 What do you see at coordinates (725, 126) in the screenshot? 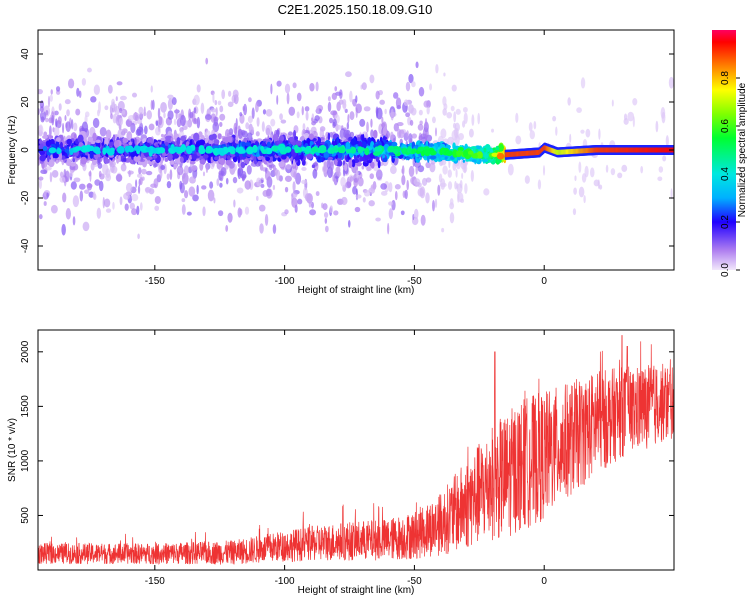
I see `colorbar-tick-label: 0.6` at bounding box center [725, 126].